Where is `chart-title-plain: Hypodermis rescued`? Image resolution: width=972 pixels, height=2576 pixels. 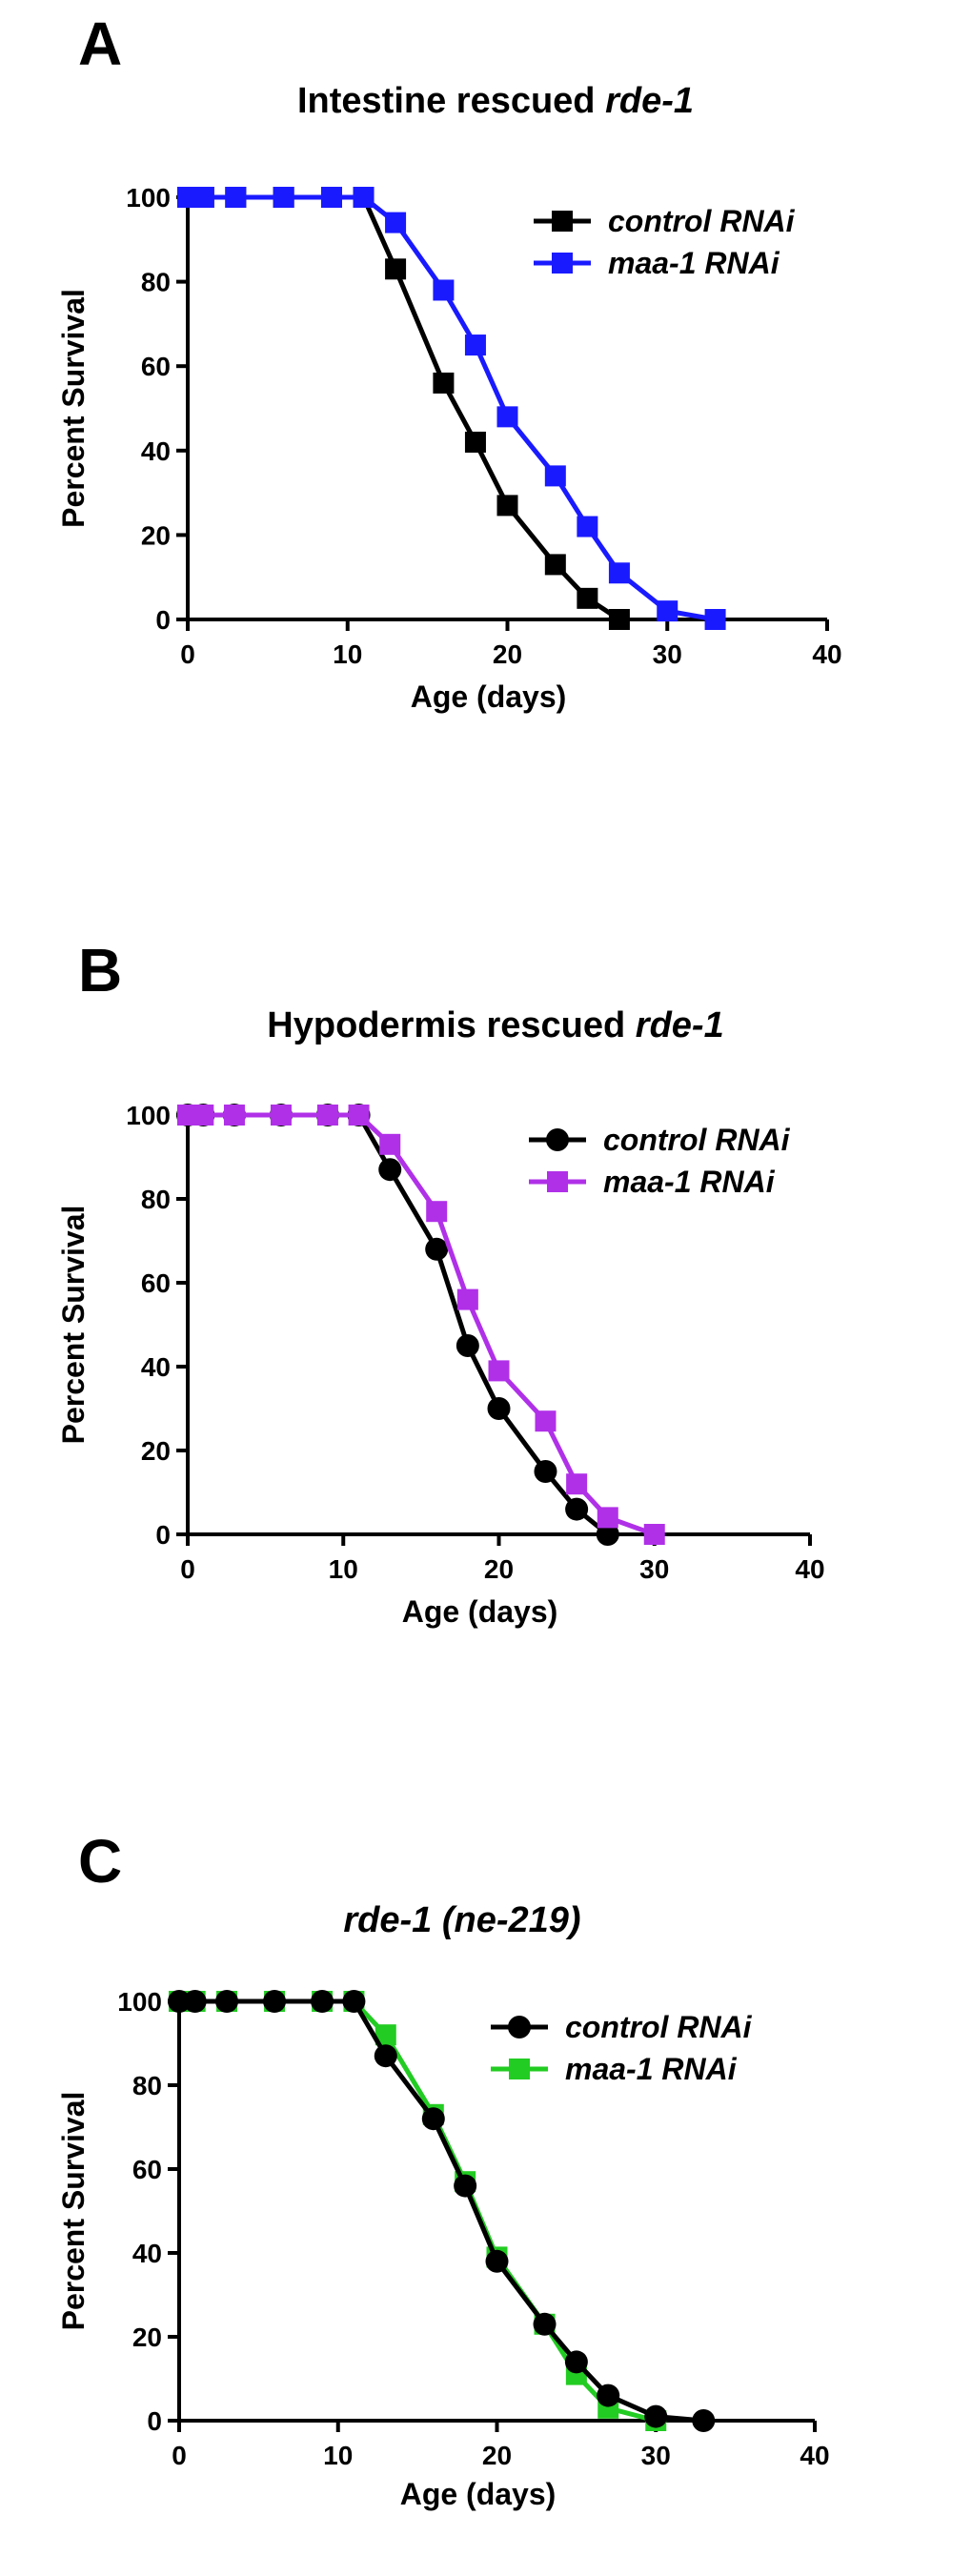
chart-title-plain: Hypodermis rescued is located at coordinates (451, 1025).